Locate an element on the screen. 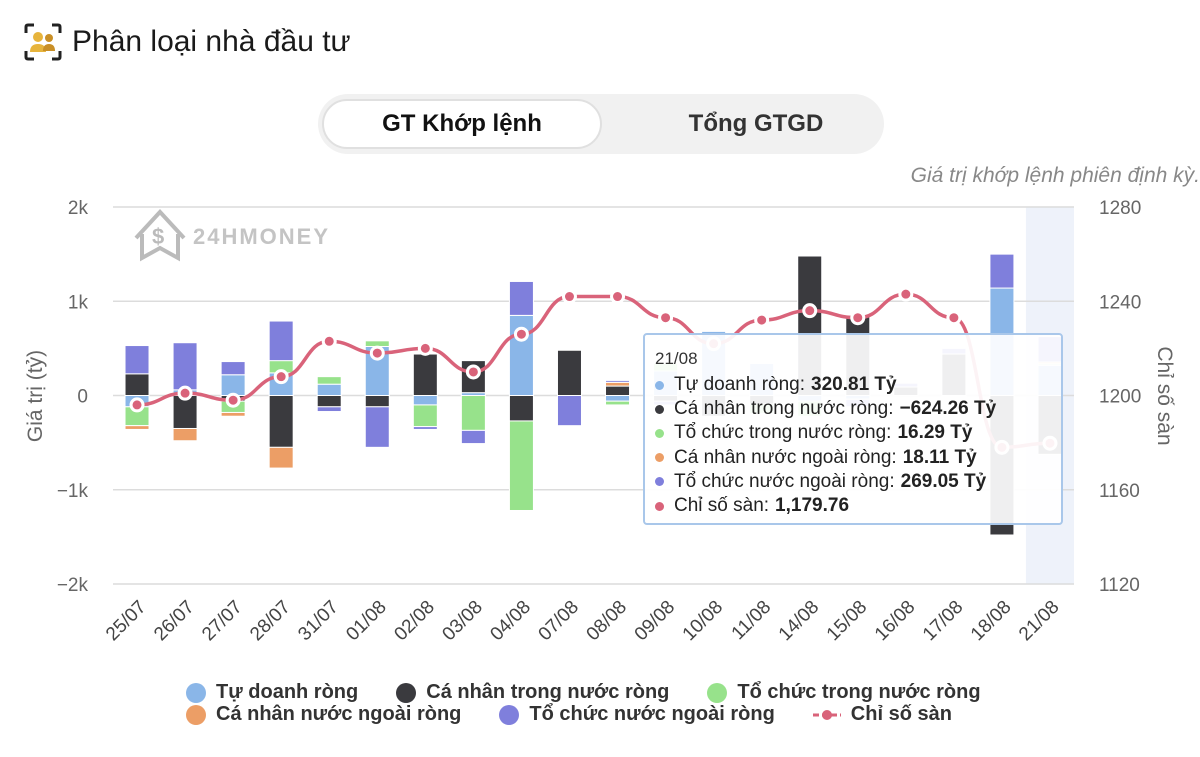  y2-axis-title: Chỉ số sàn is located at coordinates (1164, 395).